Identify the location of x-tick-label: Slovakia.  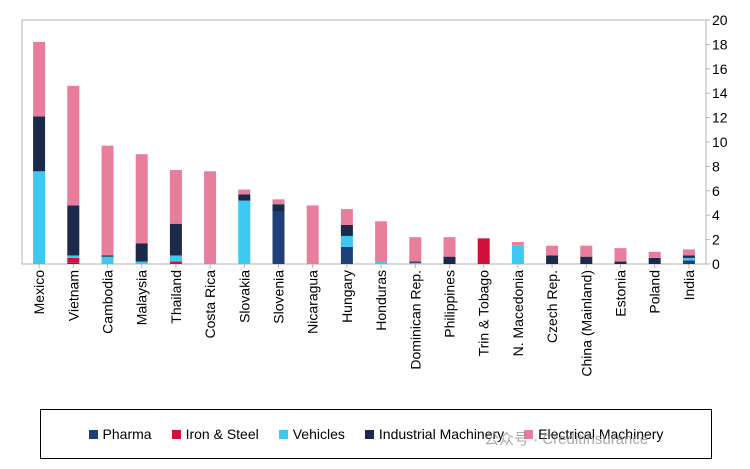
(244, 296).